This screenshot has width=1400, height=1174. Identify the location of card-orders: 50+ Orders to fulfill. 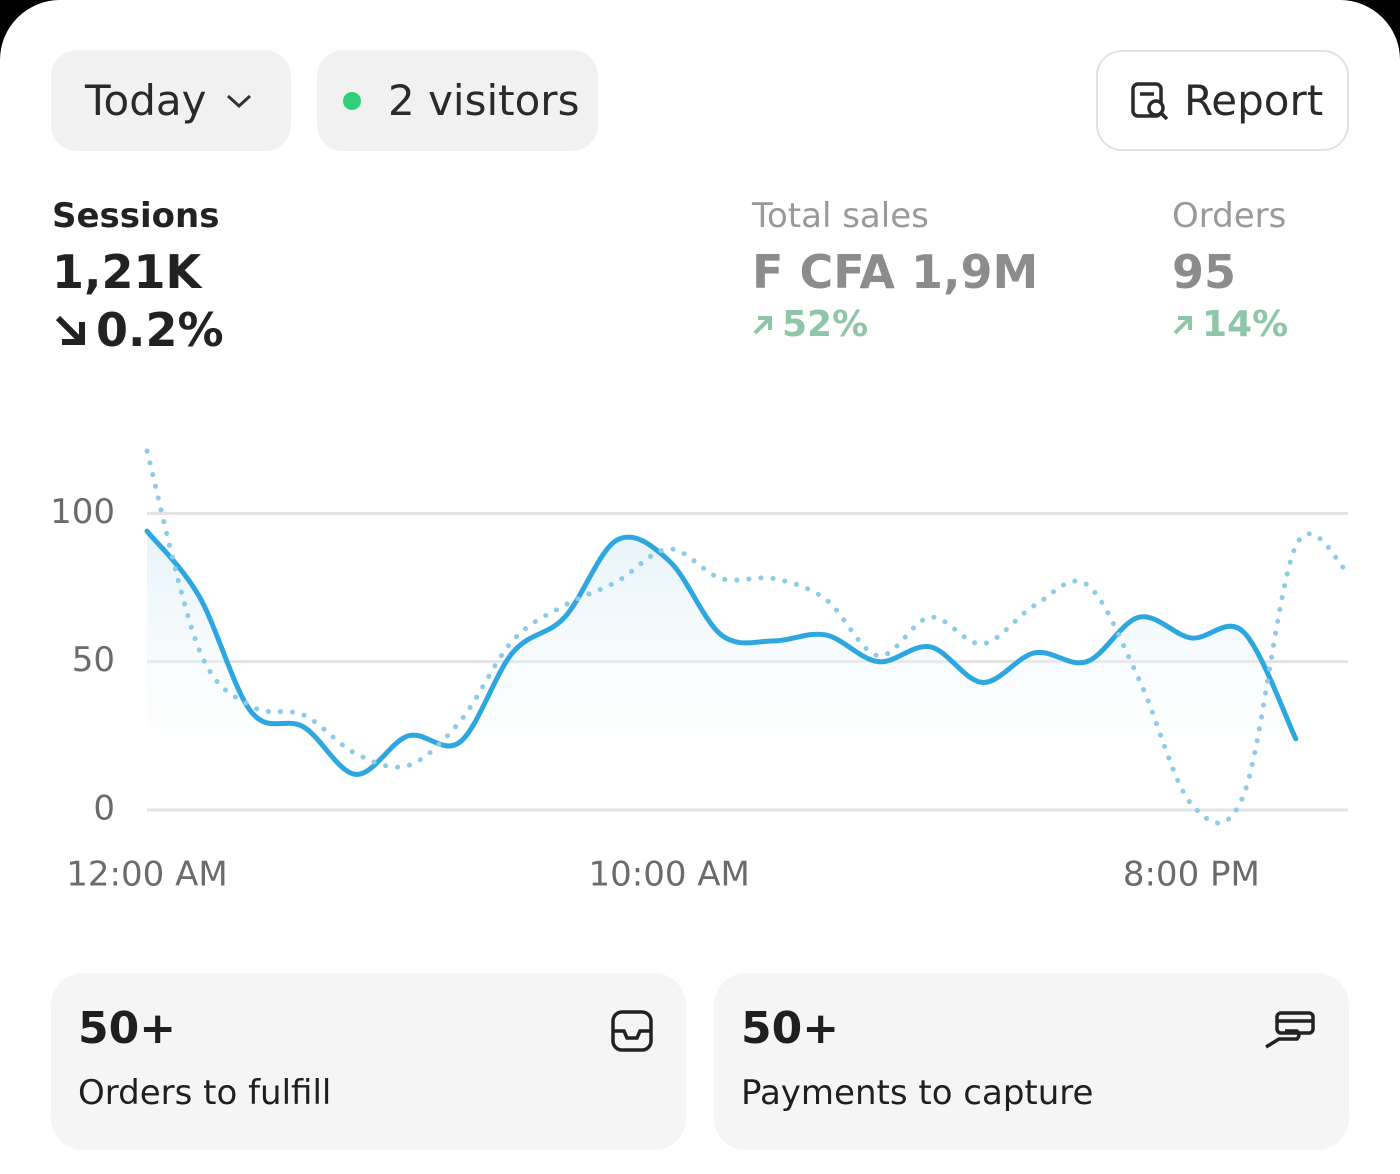
(368, 1061).